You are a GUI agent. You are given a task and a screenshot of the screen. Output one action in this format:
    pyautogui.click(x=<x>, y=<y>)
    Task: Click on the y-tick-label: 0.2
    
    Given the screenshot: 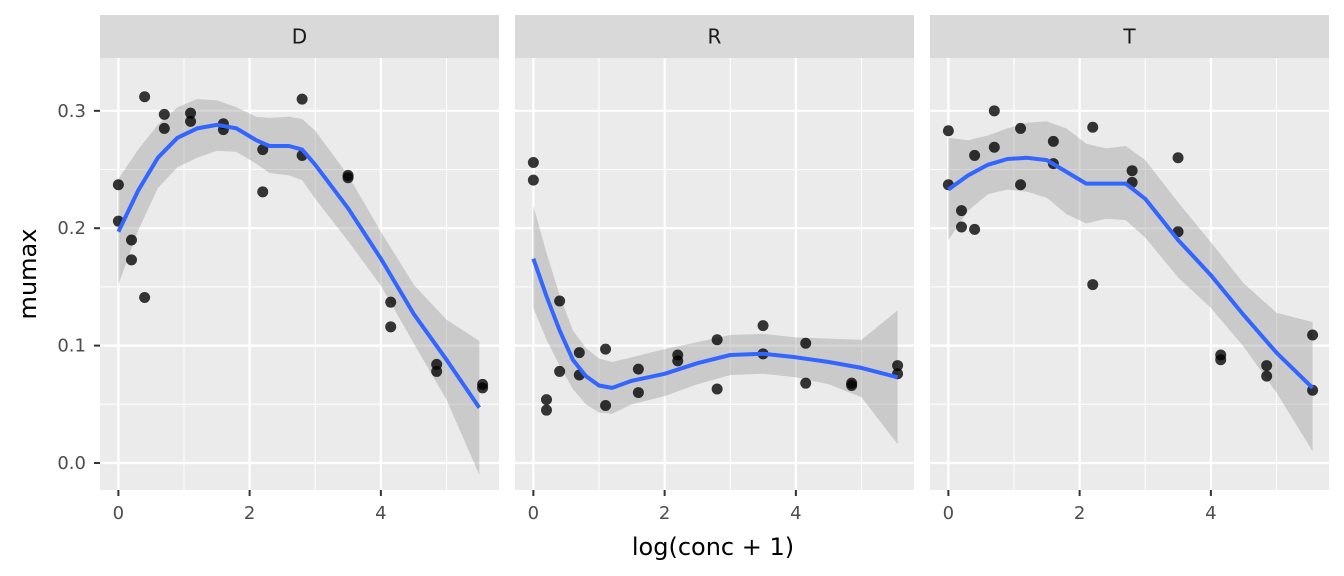 What is the action you would take?
    pyautogui.click(x=71, y=228)
    